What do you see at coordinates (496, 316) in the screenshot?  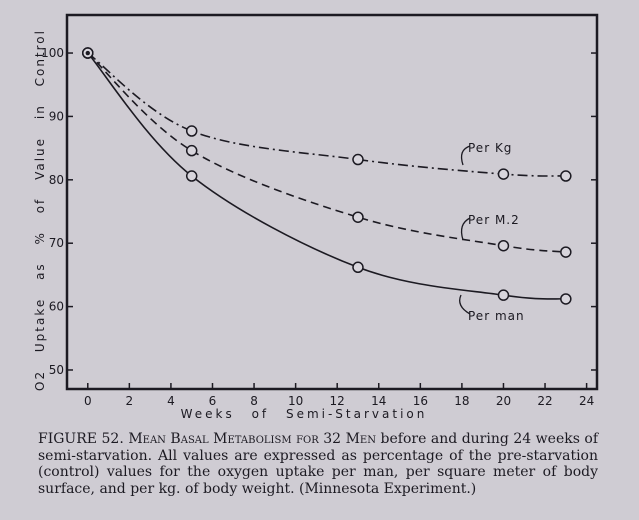 I see `series-label-2: Per man` at bounding box center [496, 316].